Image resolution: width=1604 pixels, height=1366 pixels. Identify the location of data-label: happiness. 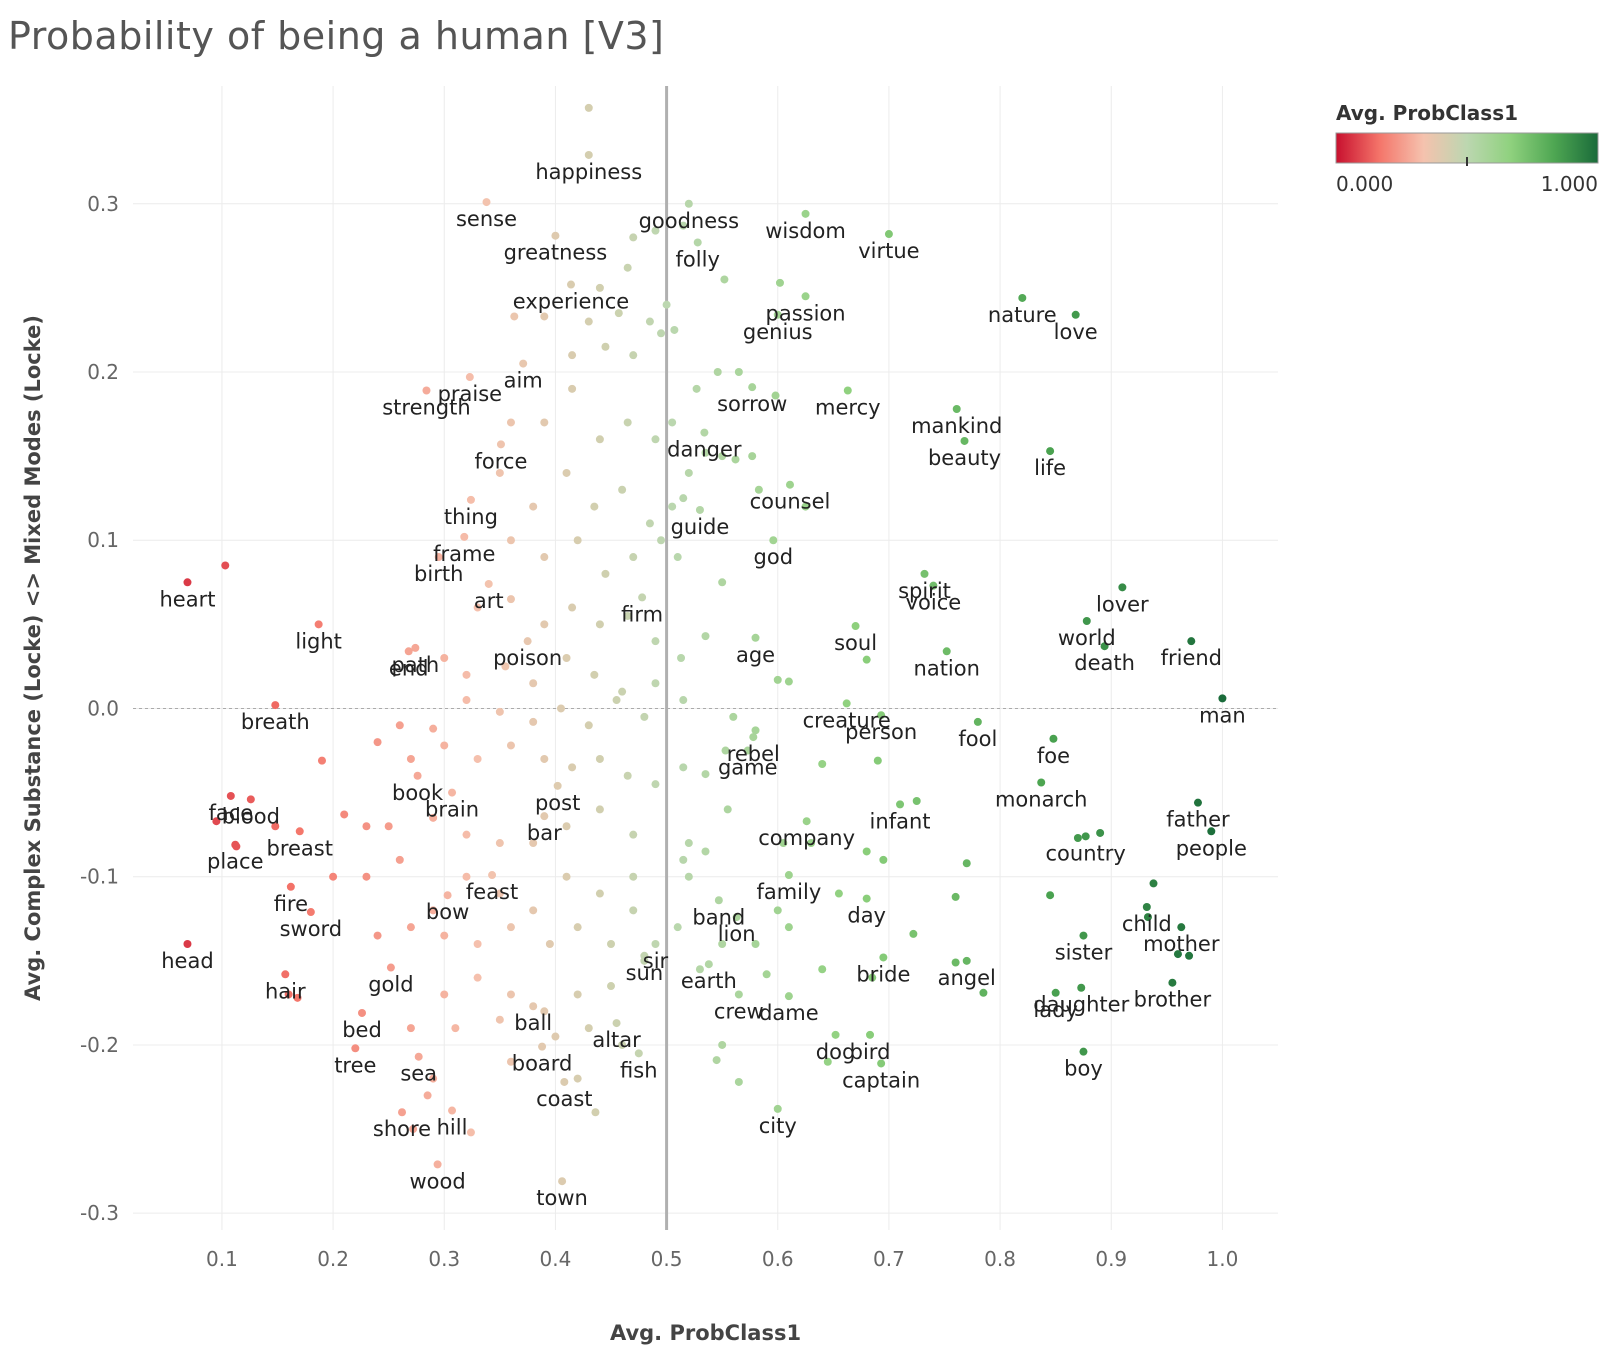
(588, 172).